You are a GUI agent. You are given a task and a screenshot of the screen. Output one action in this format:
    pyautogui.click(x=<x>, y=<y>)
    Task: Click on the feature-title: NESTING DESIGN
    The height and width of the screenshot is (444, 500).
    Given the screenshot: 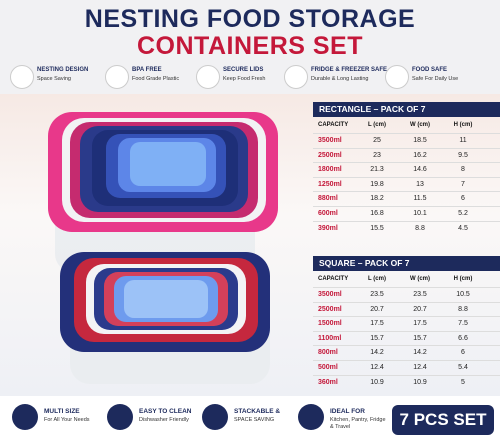 What is the action you would take?
    pyautogui.click(x=63, y=70)
    